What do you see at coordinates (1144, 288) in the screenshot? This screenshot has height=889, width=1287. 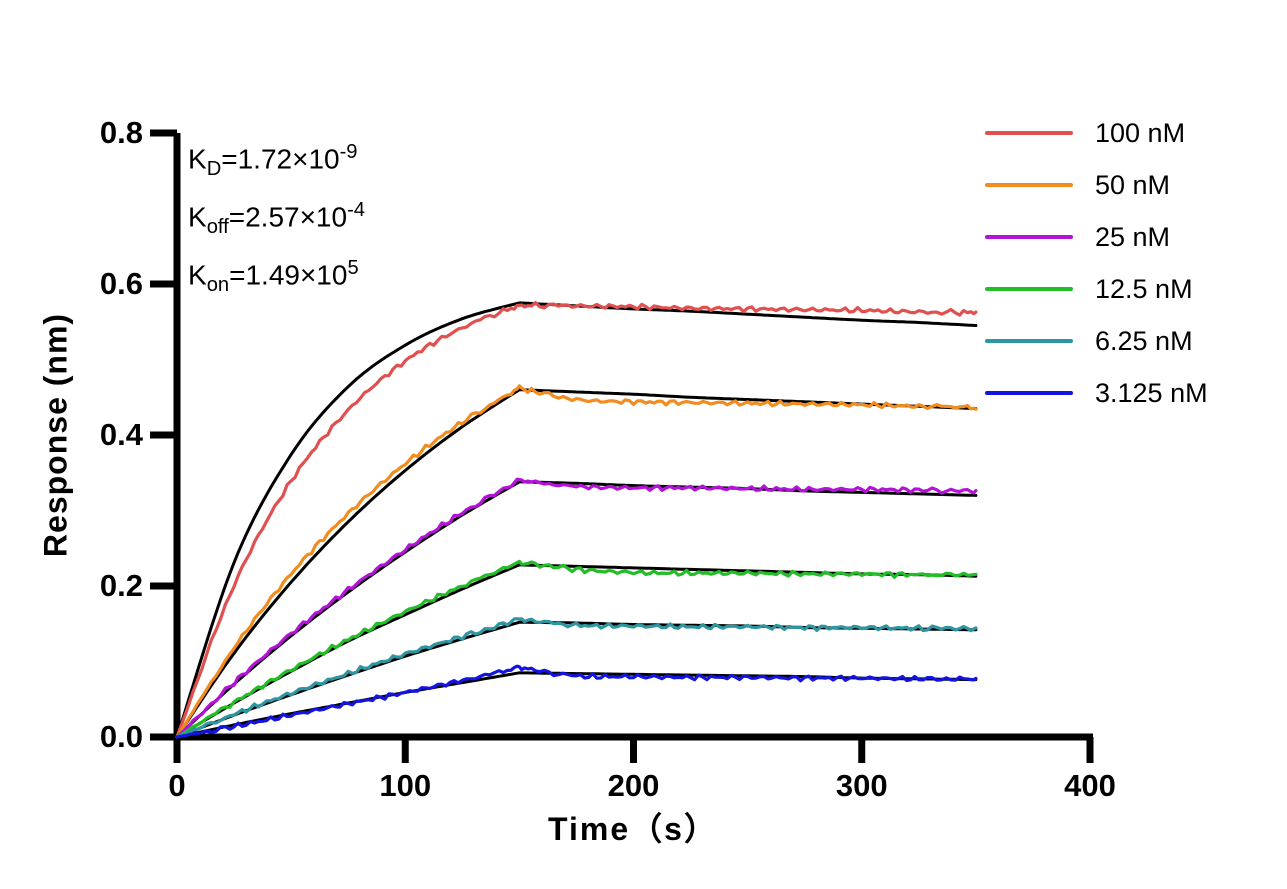 I see `legend-label: 12.5 nM` at bounding box center [1144, 288].